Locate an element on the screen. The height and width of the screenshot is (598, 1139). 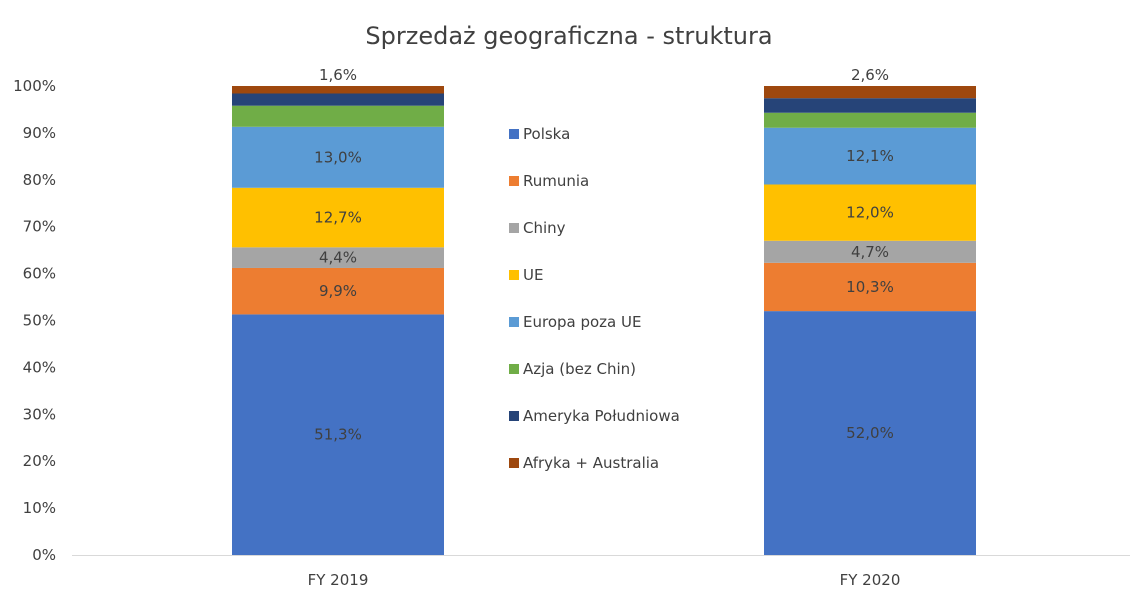
legend-label: UE is located at coordinates (533, 275).